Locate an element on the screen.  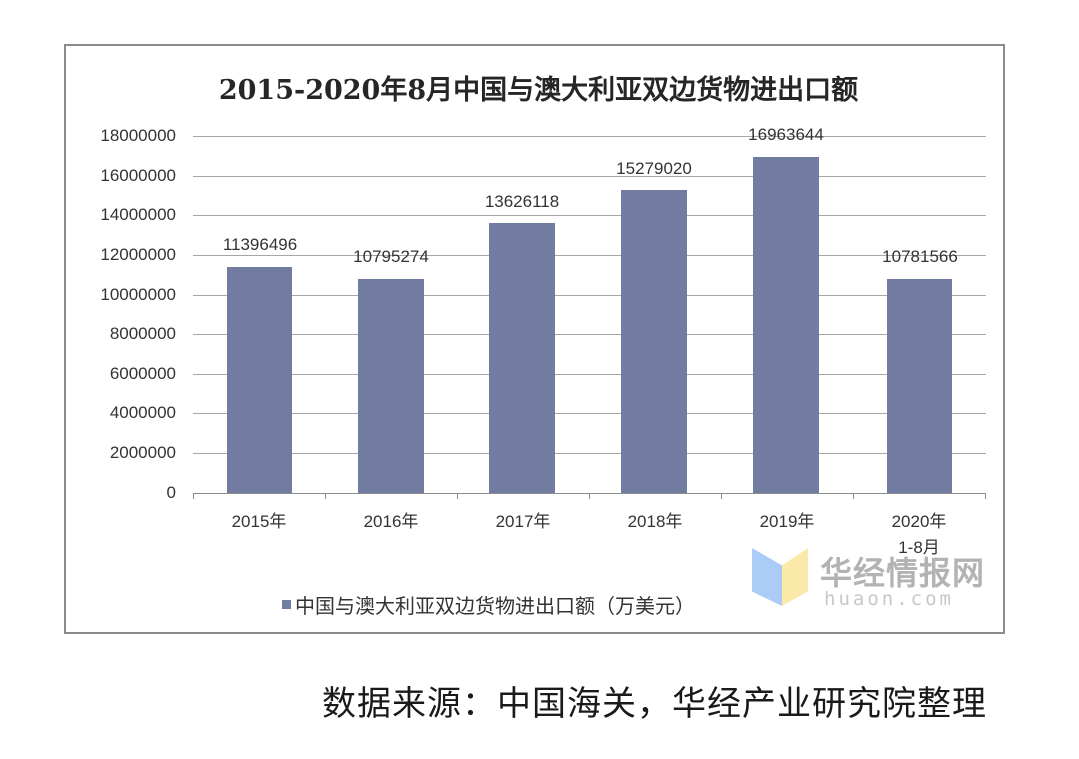
bar-2018 is located at coordinates (654, 341).